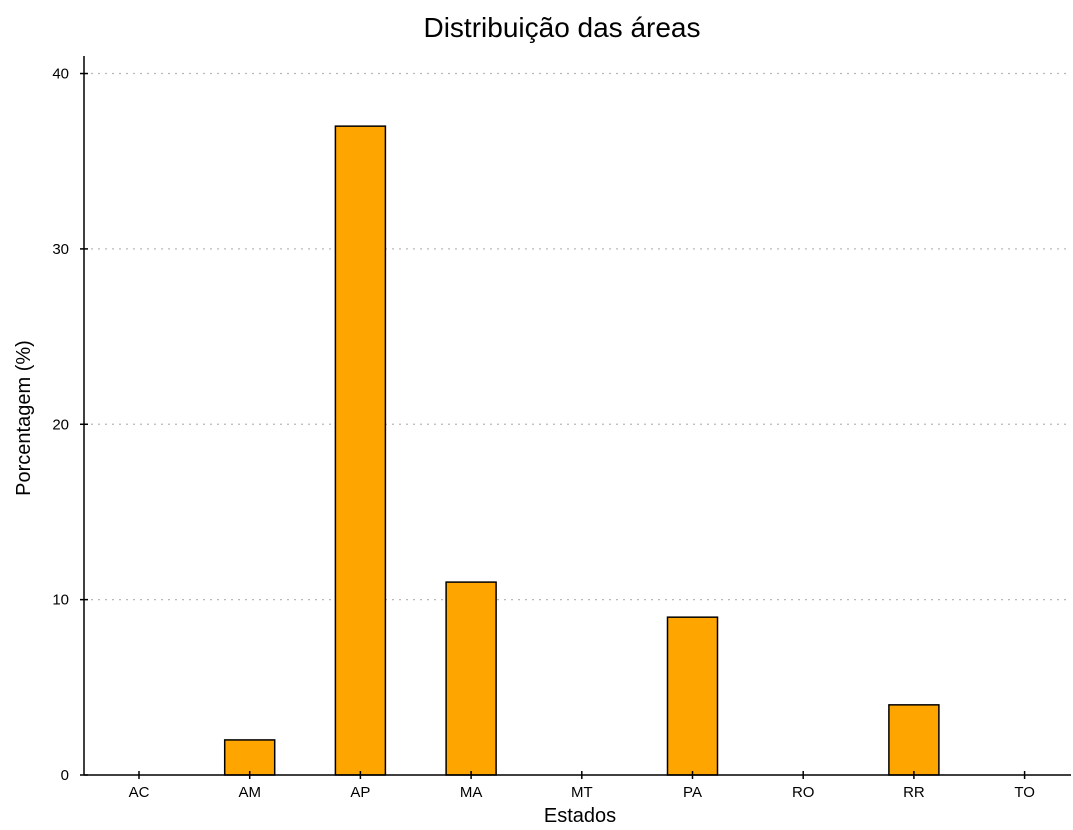  What do you see at coordinates (580, 816) in the screenshot?
I see `x-axis-label: Estados` at bounding box center [580, 816].